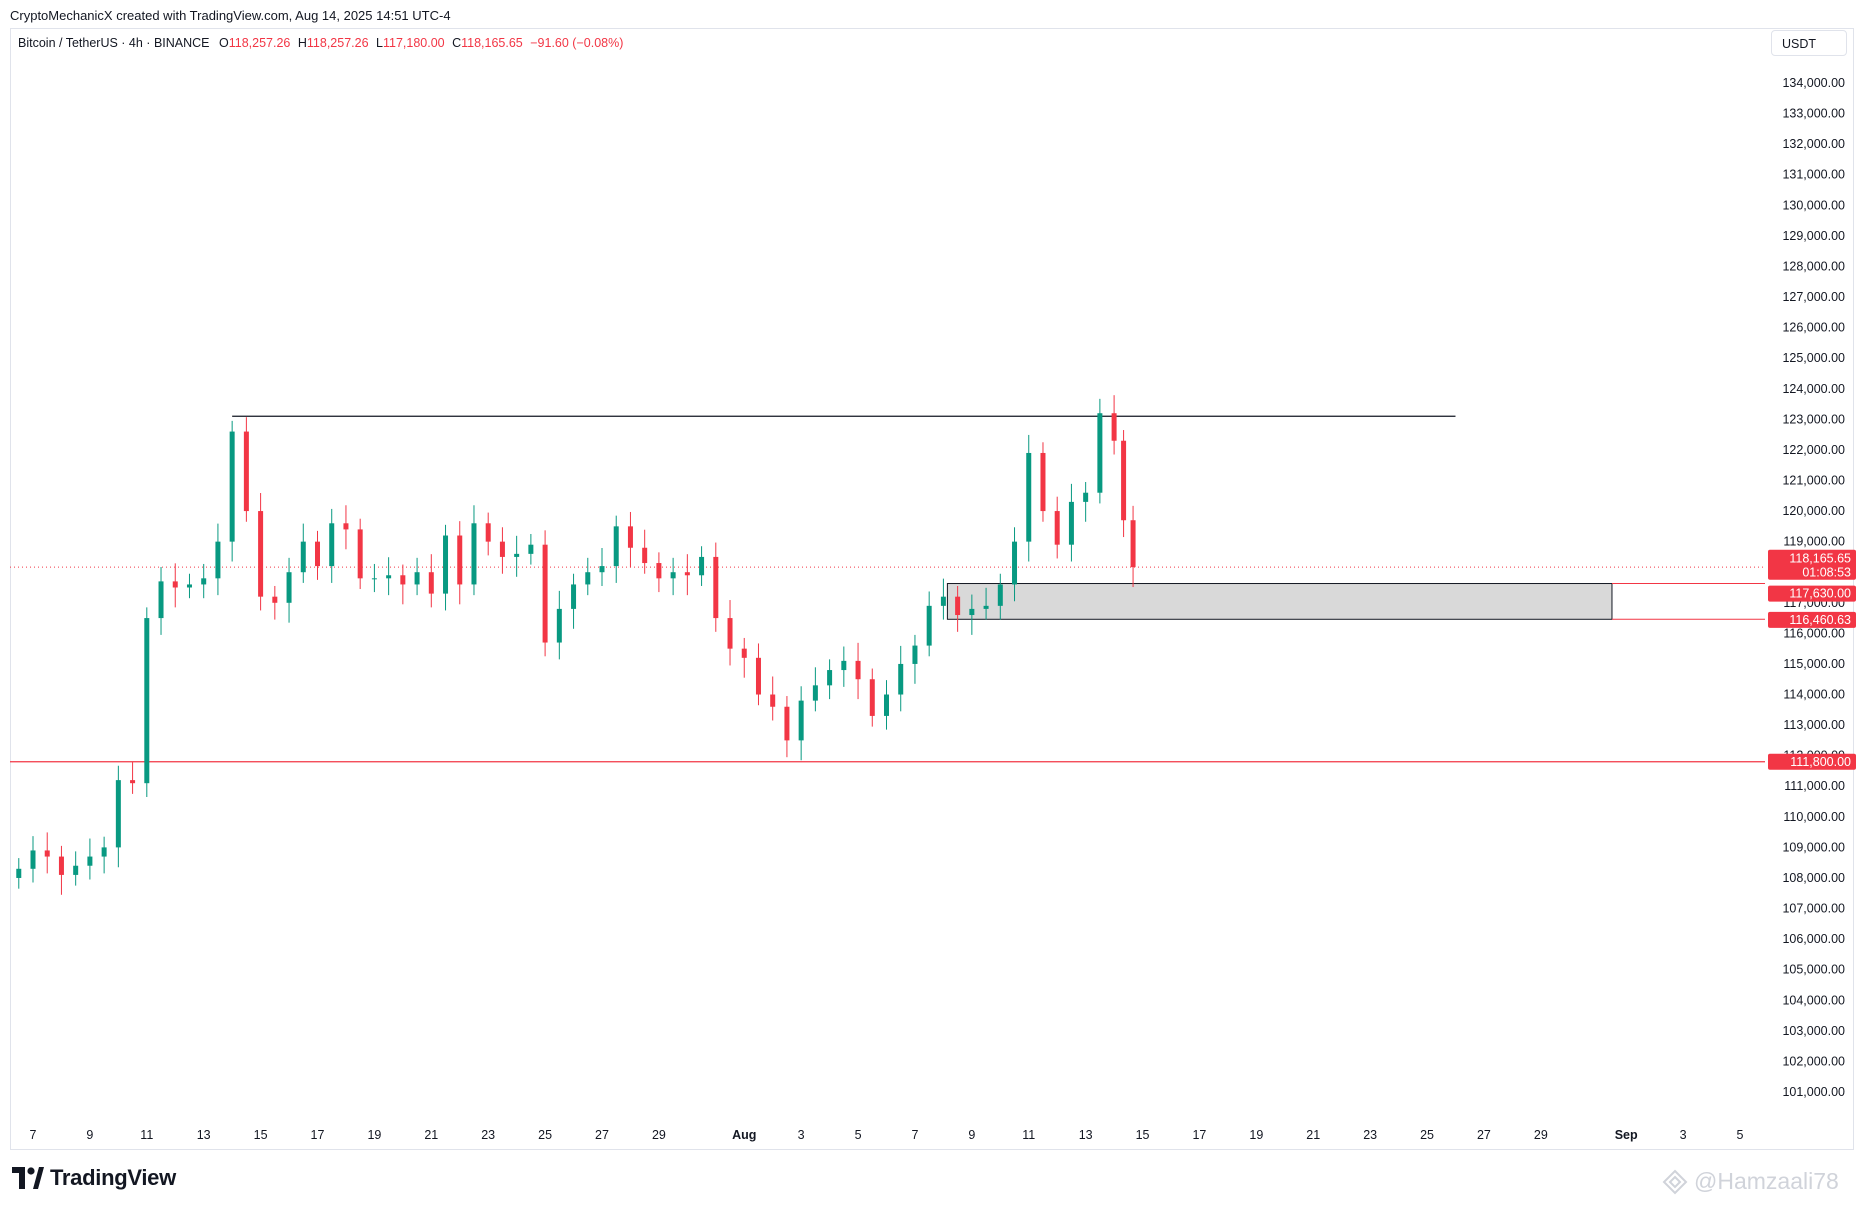  Describe the element at coordinates (971, 1135) in the screenshot. I see `x-tick-label: 9` at that location.